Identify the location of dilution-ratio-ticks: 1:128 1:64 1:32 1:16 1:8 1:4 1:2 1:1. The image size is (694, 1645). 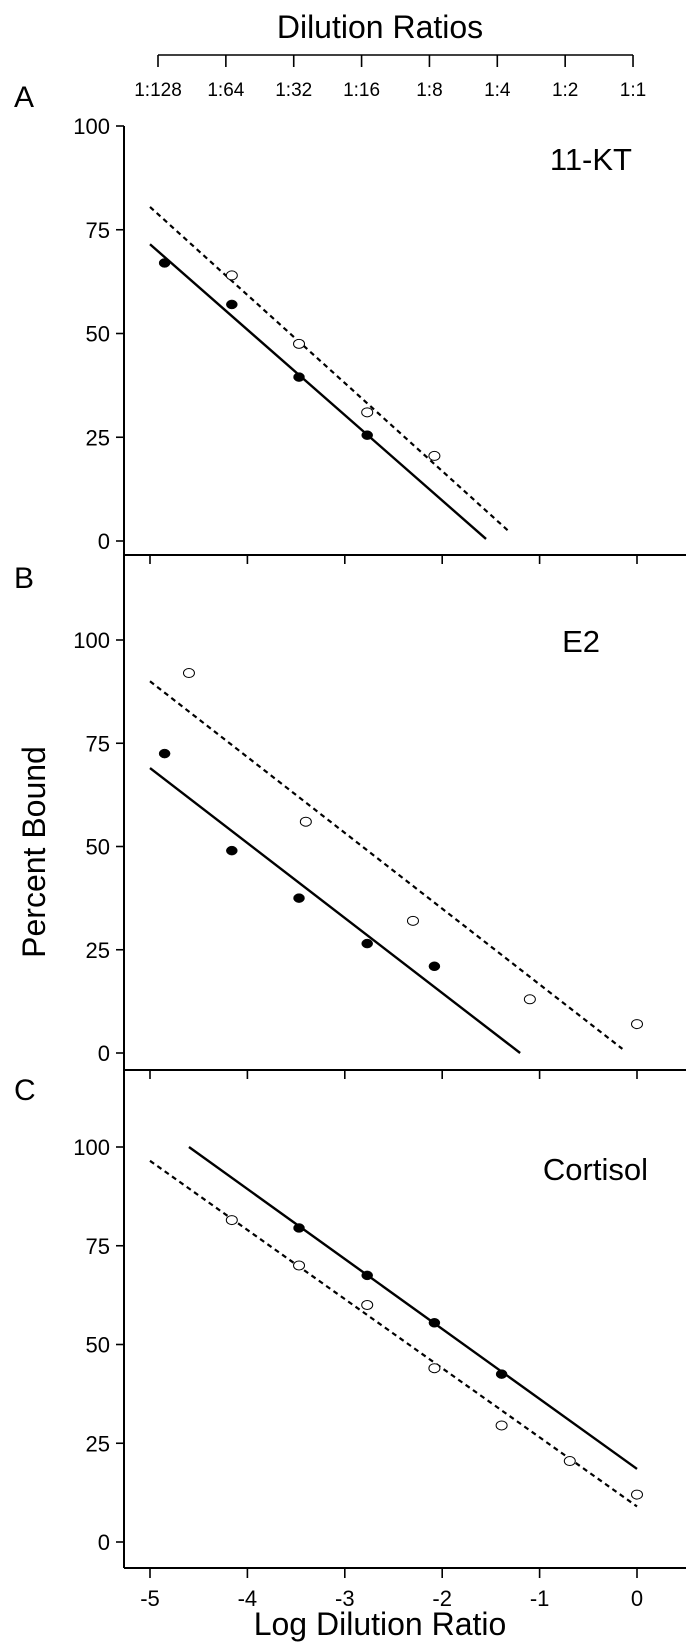
(390, 78).